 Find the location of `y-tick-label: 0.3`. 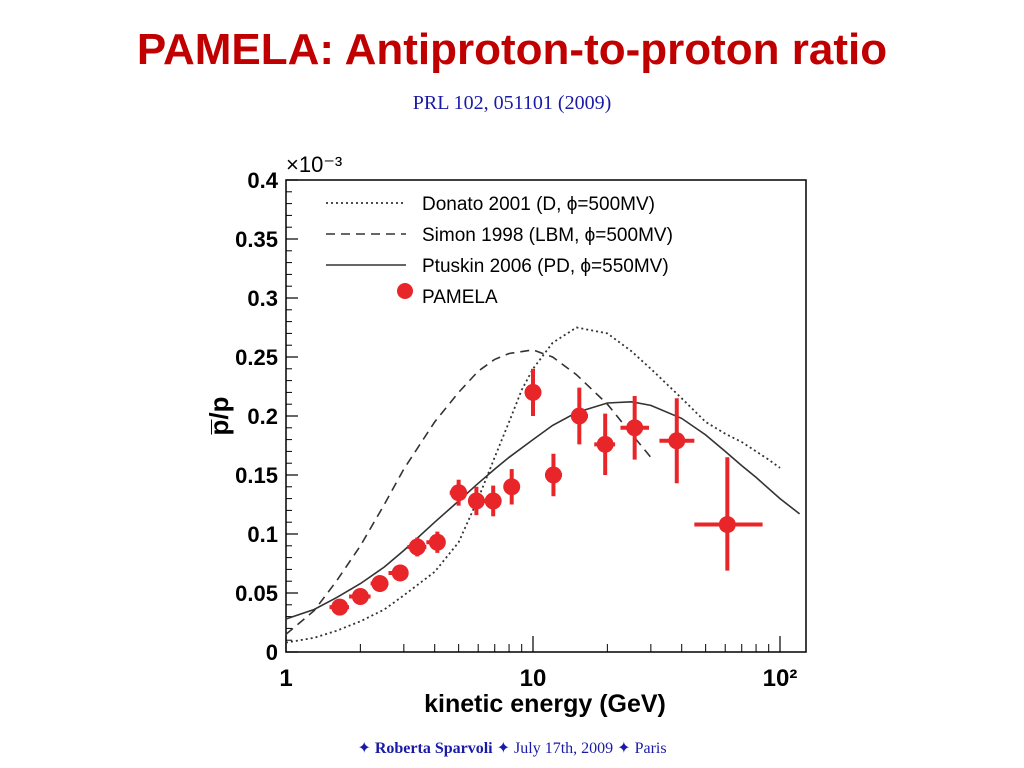

y-tick-label: 0.3 is located at coordinates (262, 298).